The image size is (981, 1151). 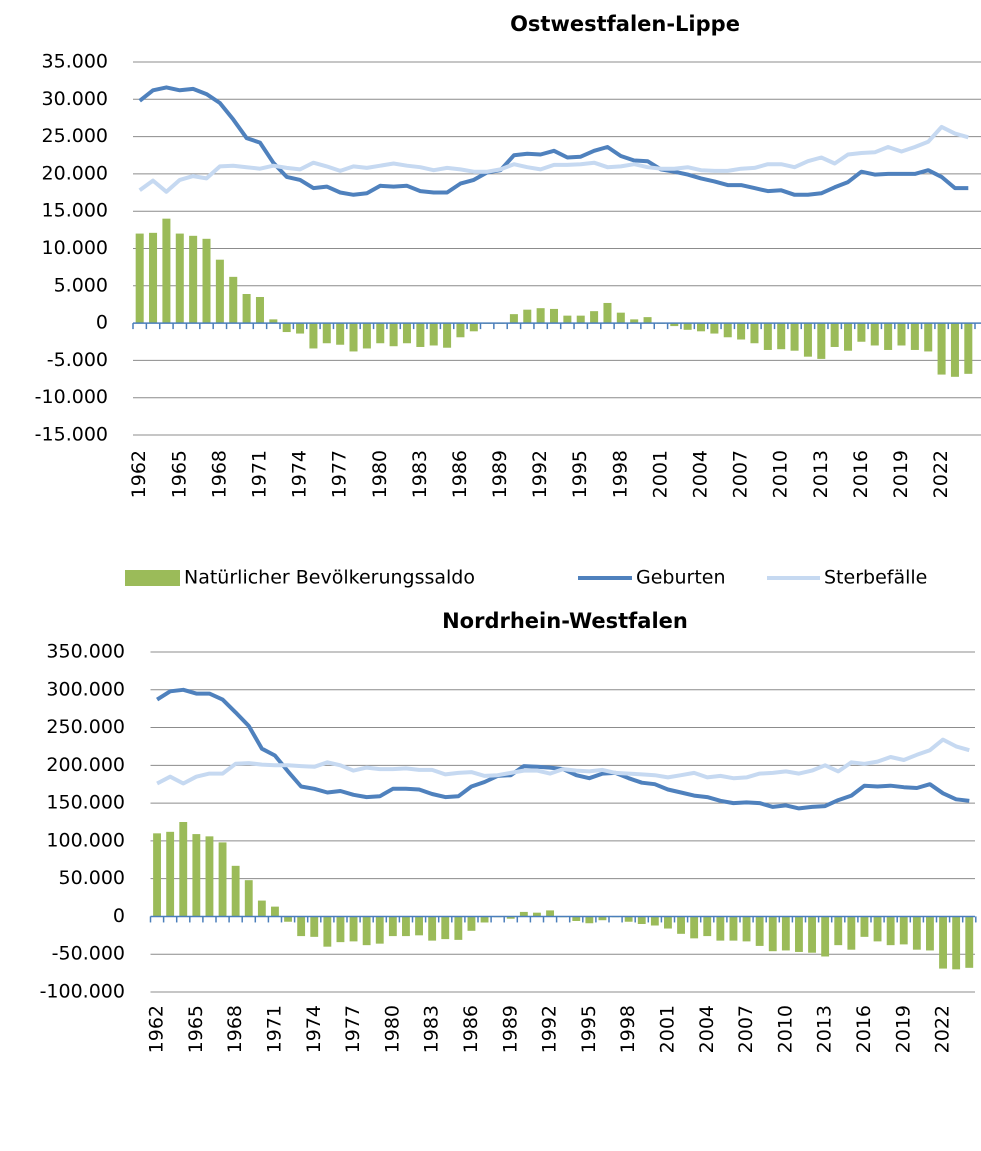 What do you see at coordinates (82, 992) in the screenshot?
I see `y-tick-label: -100.000` at bounding box center [82, 992].